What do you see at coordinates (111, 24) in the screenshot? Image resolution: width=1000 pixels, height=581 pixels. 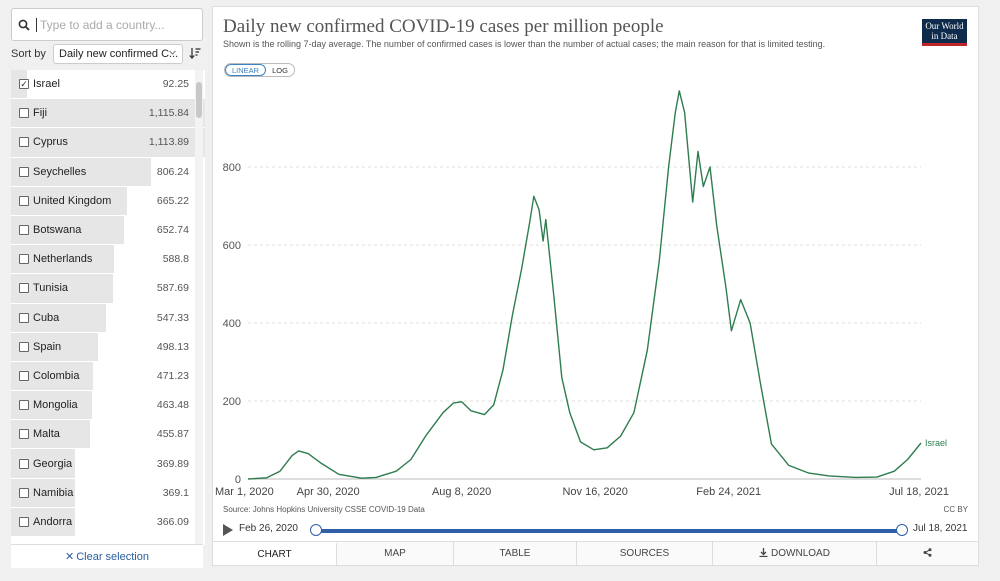 I see `country-search-input` at bounding box center [111, 24].